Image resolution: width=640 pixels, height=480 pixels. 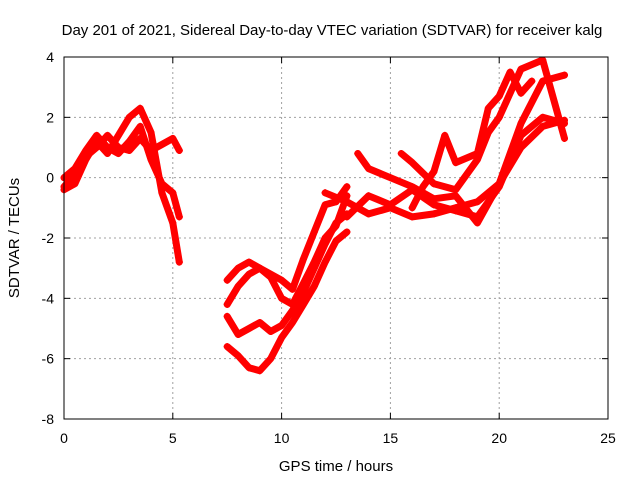 I want to click on x-tick-label: 15, so click(x=391, y=438).